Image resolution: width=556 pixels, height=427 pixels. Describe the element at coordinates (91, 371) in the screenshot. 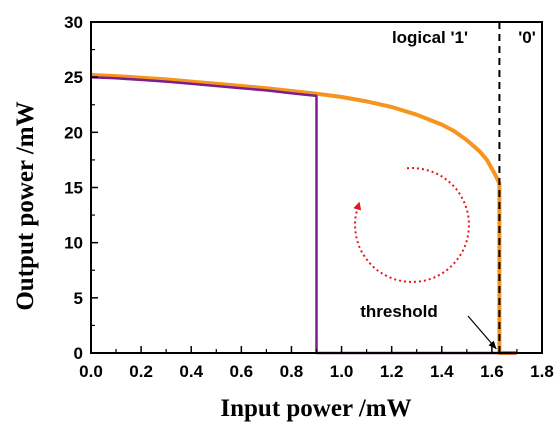

I see `x-tick-label: 0.0` at that location.